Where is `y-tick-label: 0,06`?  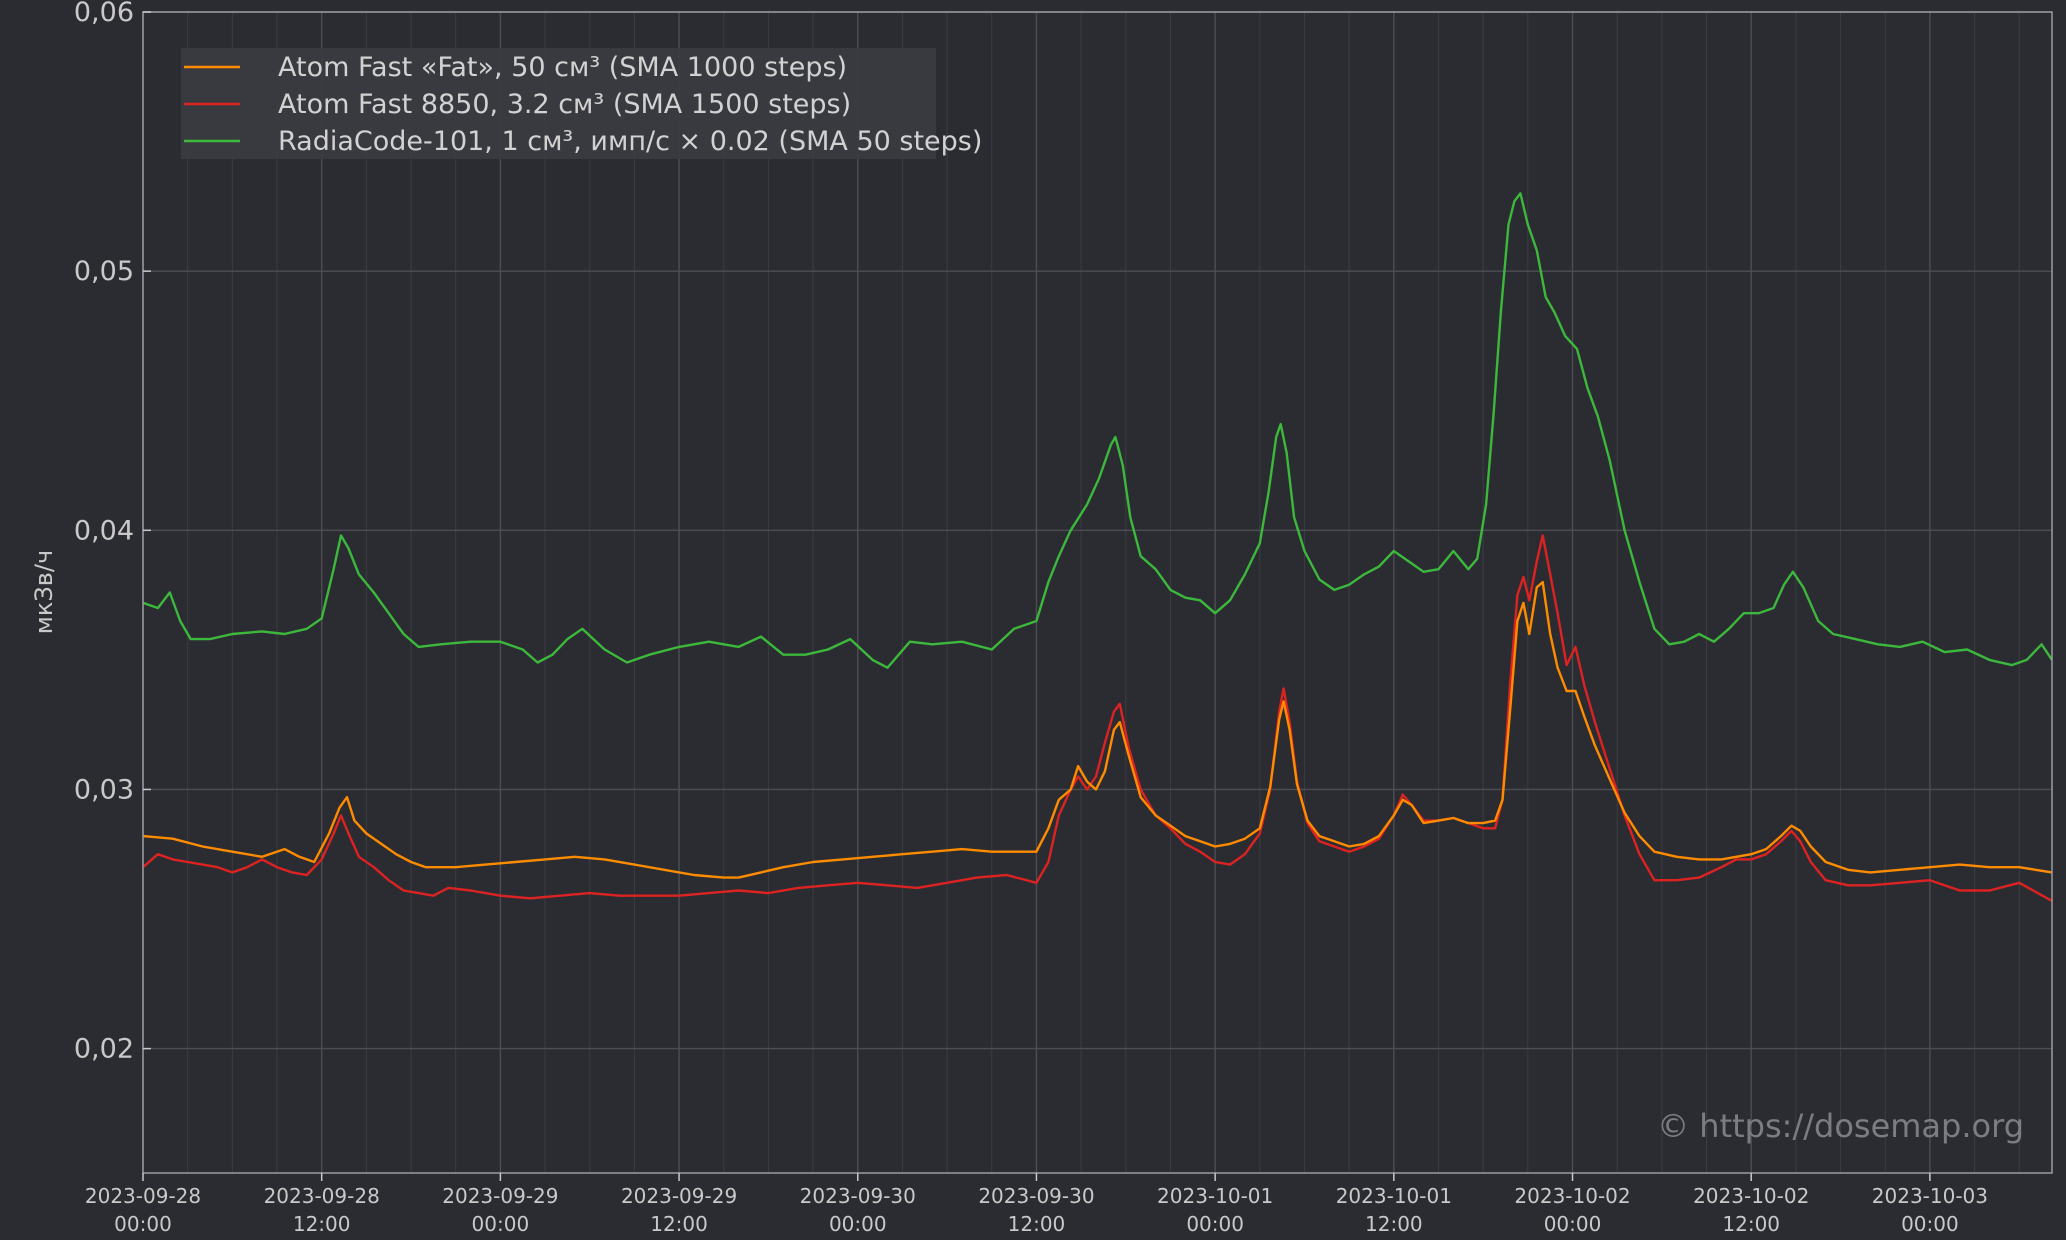 y-tick-label: 0,06 is located at coordinates (104, 14).